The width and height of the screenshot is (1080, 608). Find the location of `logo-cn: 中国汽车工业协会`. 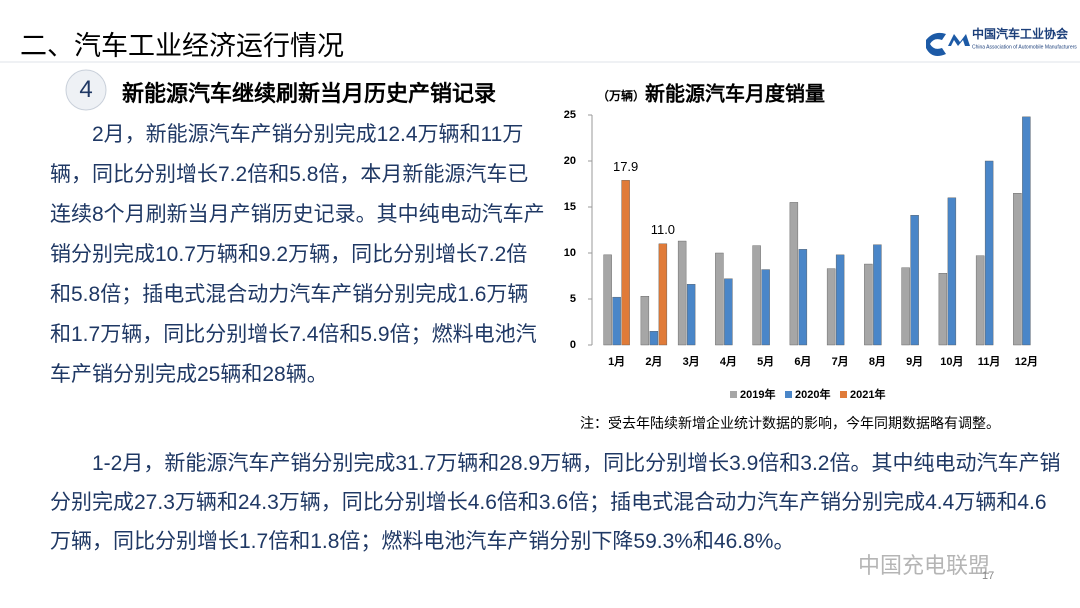

logo-cn: 中国汽车工业协会 is located at coordinates (1020, 33).